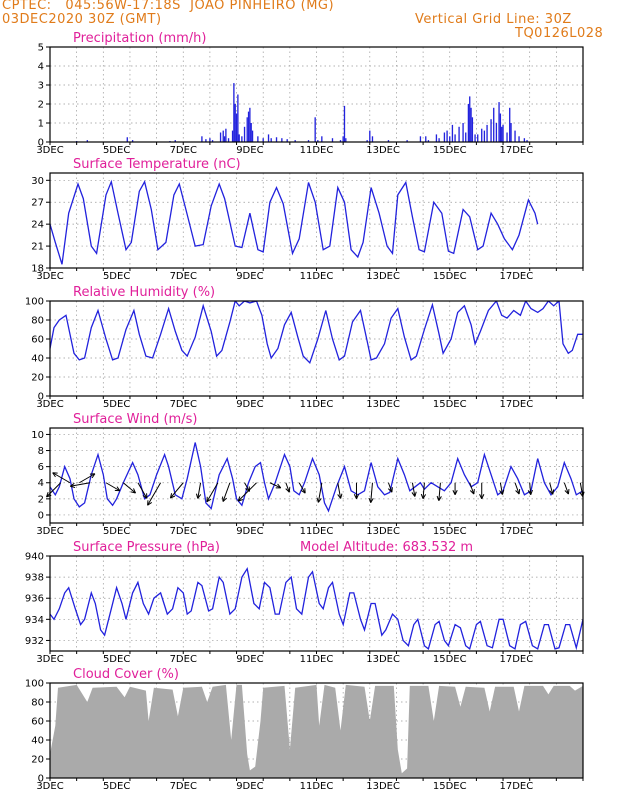 This screenshot has height=800, width=618. What do you see at coordinates (316, 731) in the screenshot?
I see `cloud-area` at bounding box center [316, 731].